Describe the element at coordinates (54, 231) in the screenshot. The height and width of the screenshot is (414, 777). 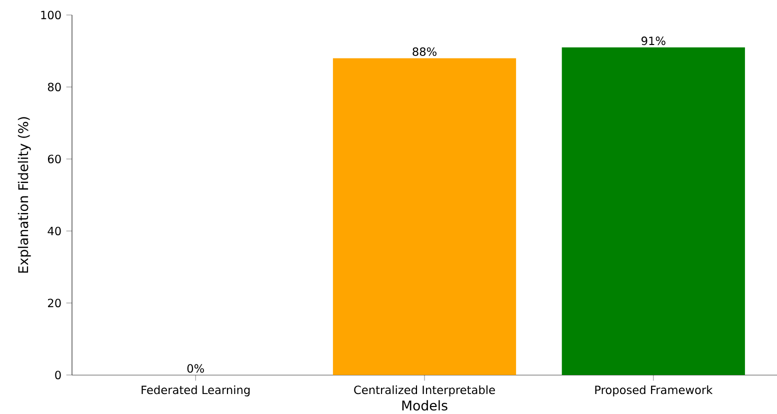
I see `y-tick-label: 40` at that location.